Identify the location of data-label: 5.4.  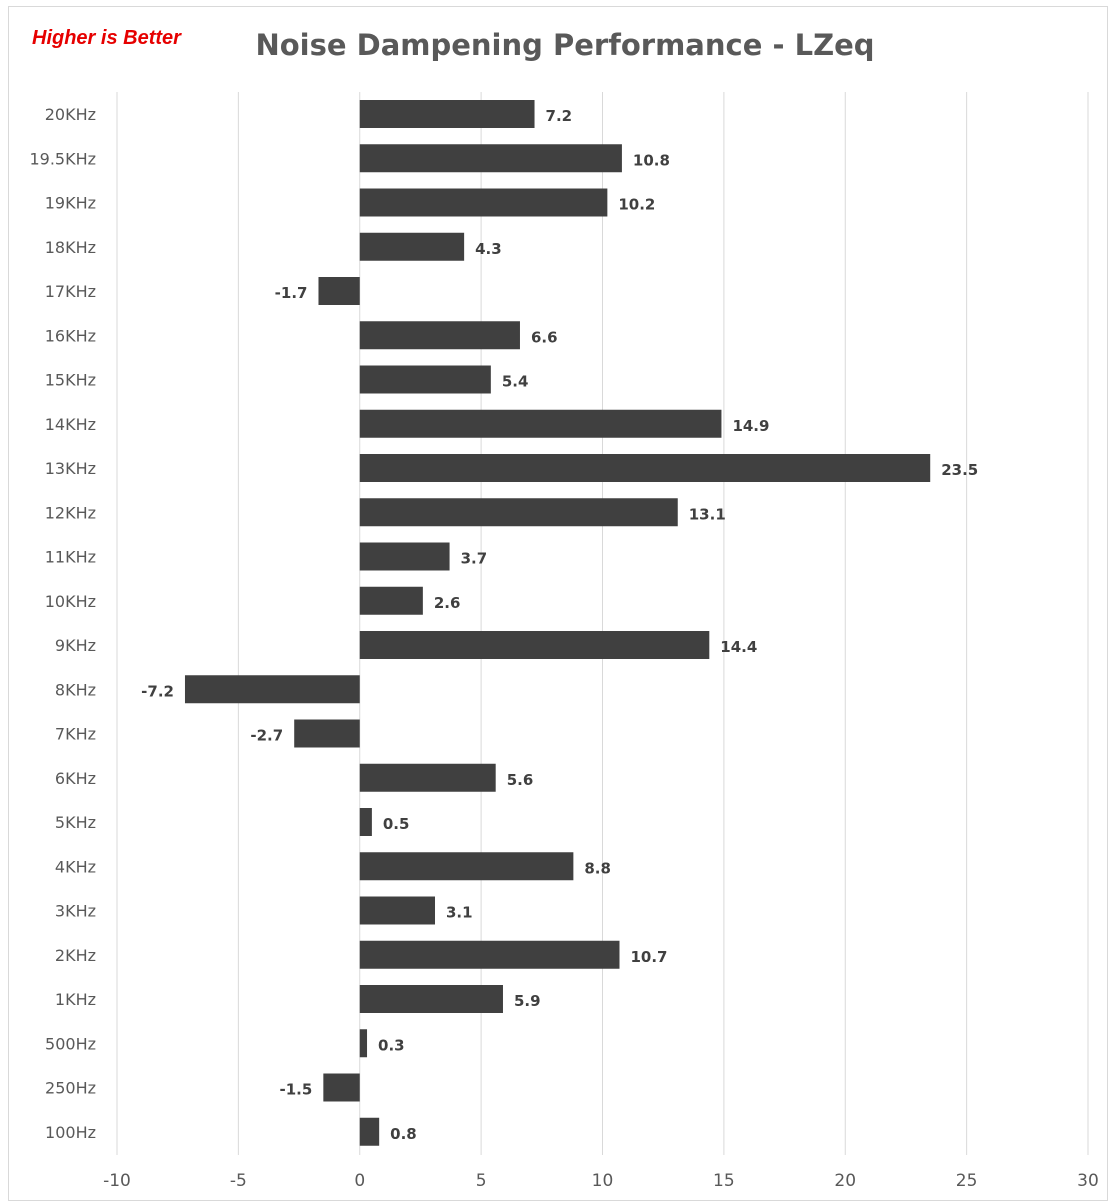
(515, 382).